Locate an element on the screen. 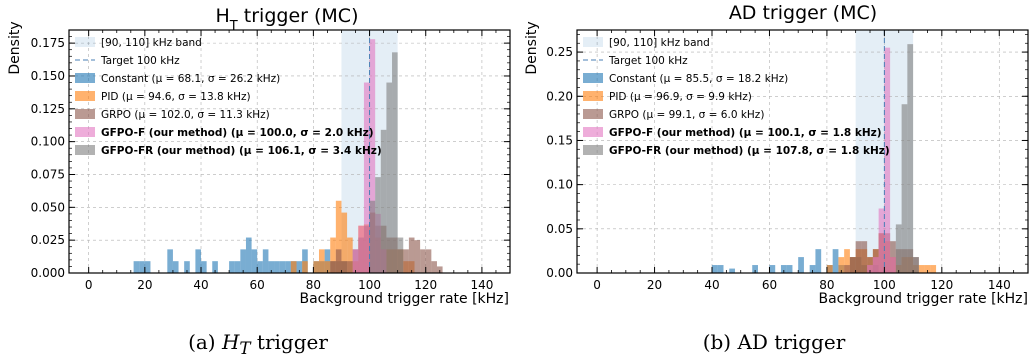  x-tick-label: 60 is located at coordinates (257, 285).